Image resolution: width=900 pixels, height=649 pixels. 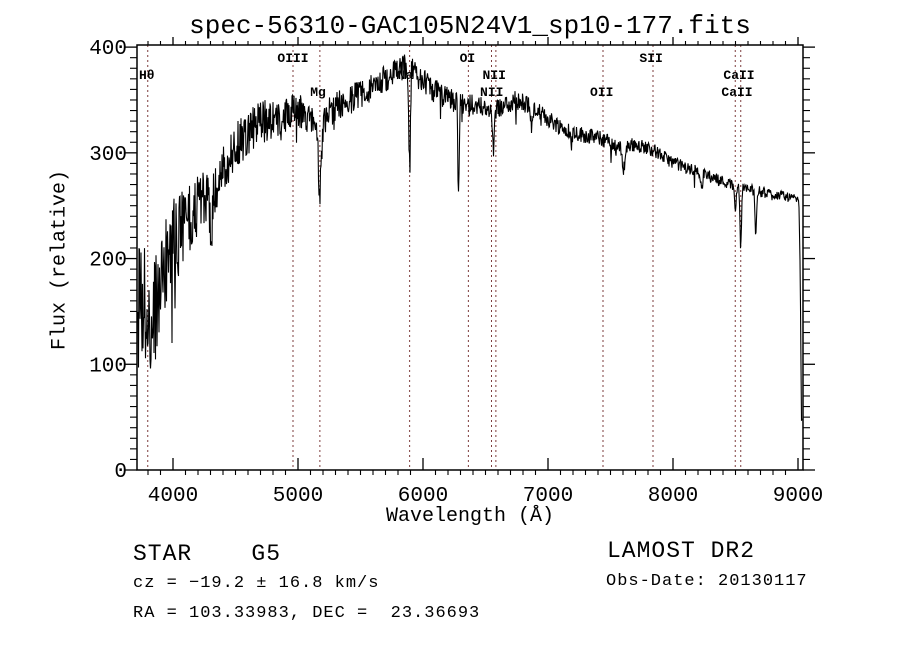 I want to click on x-tick-label: 5000, so click(x=298, y=496).